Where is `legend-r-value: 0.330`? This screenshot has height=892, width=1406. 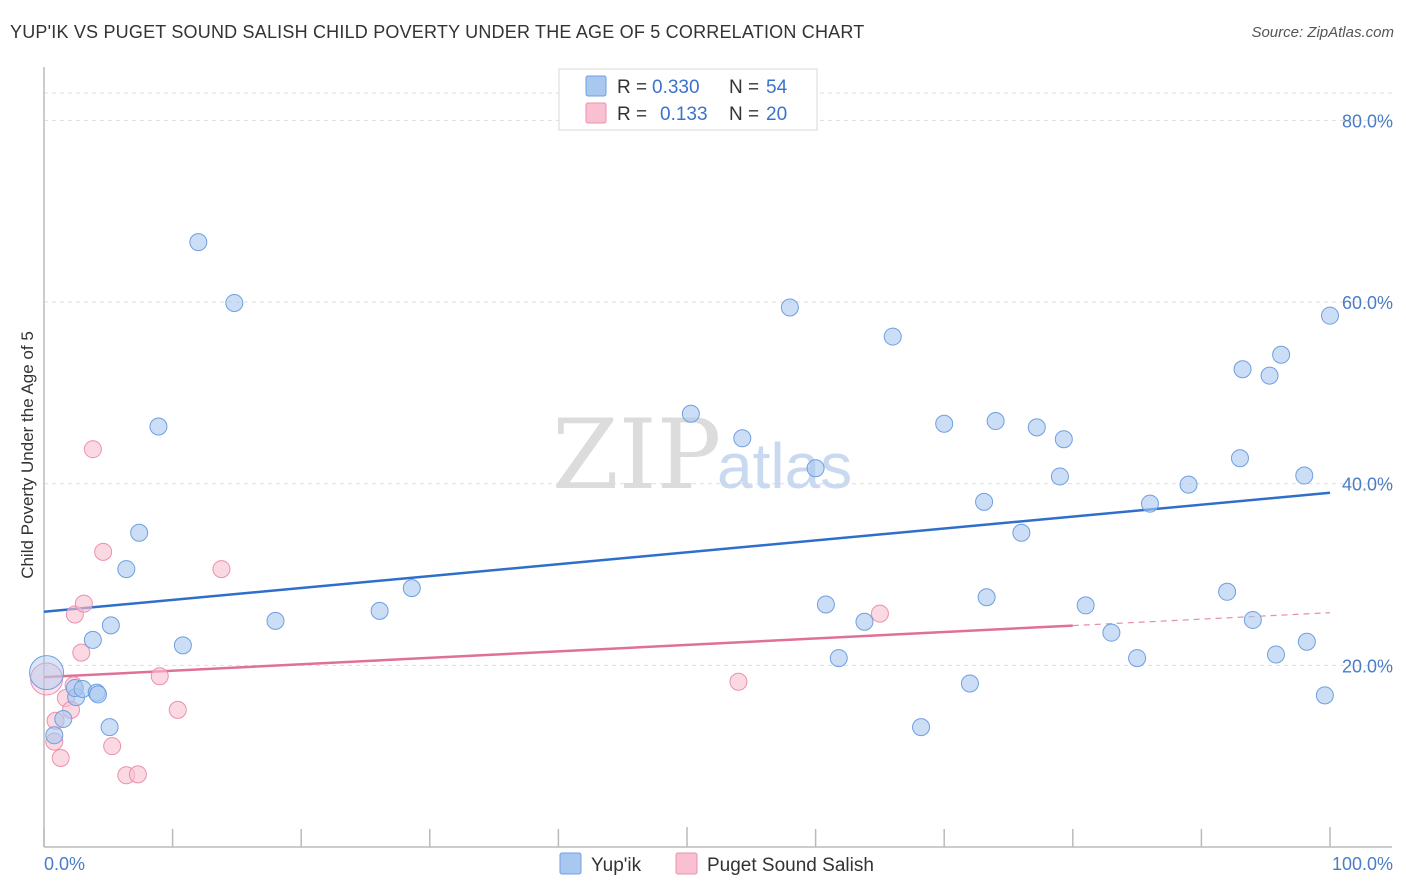
legend-r-value: 0.330 is located at coordinates (676, 87).